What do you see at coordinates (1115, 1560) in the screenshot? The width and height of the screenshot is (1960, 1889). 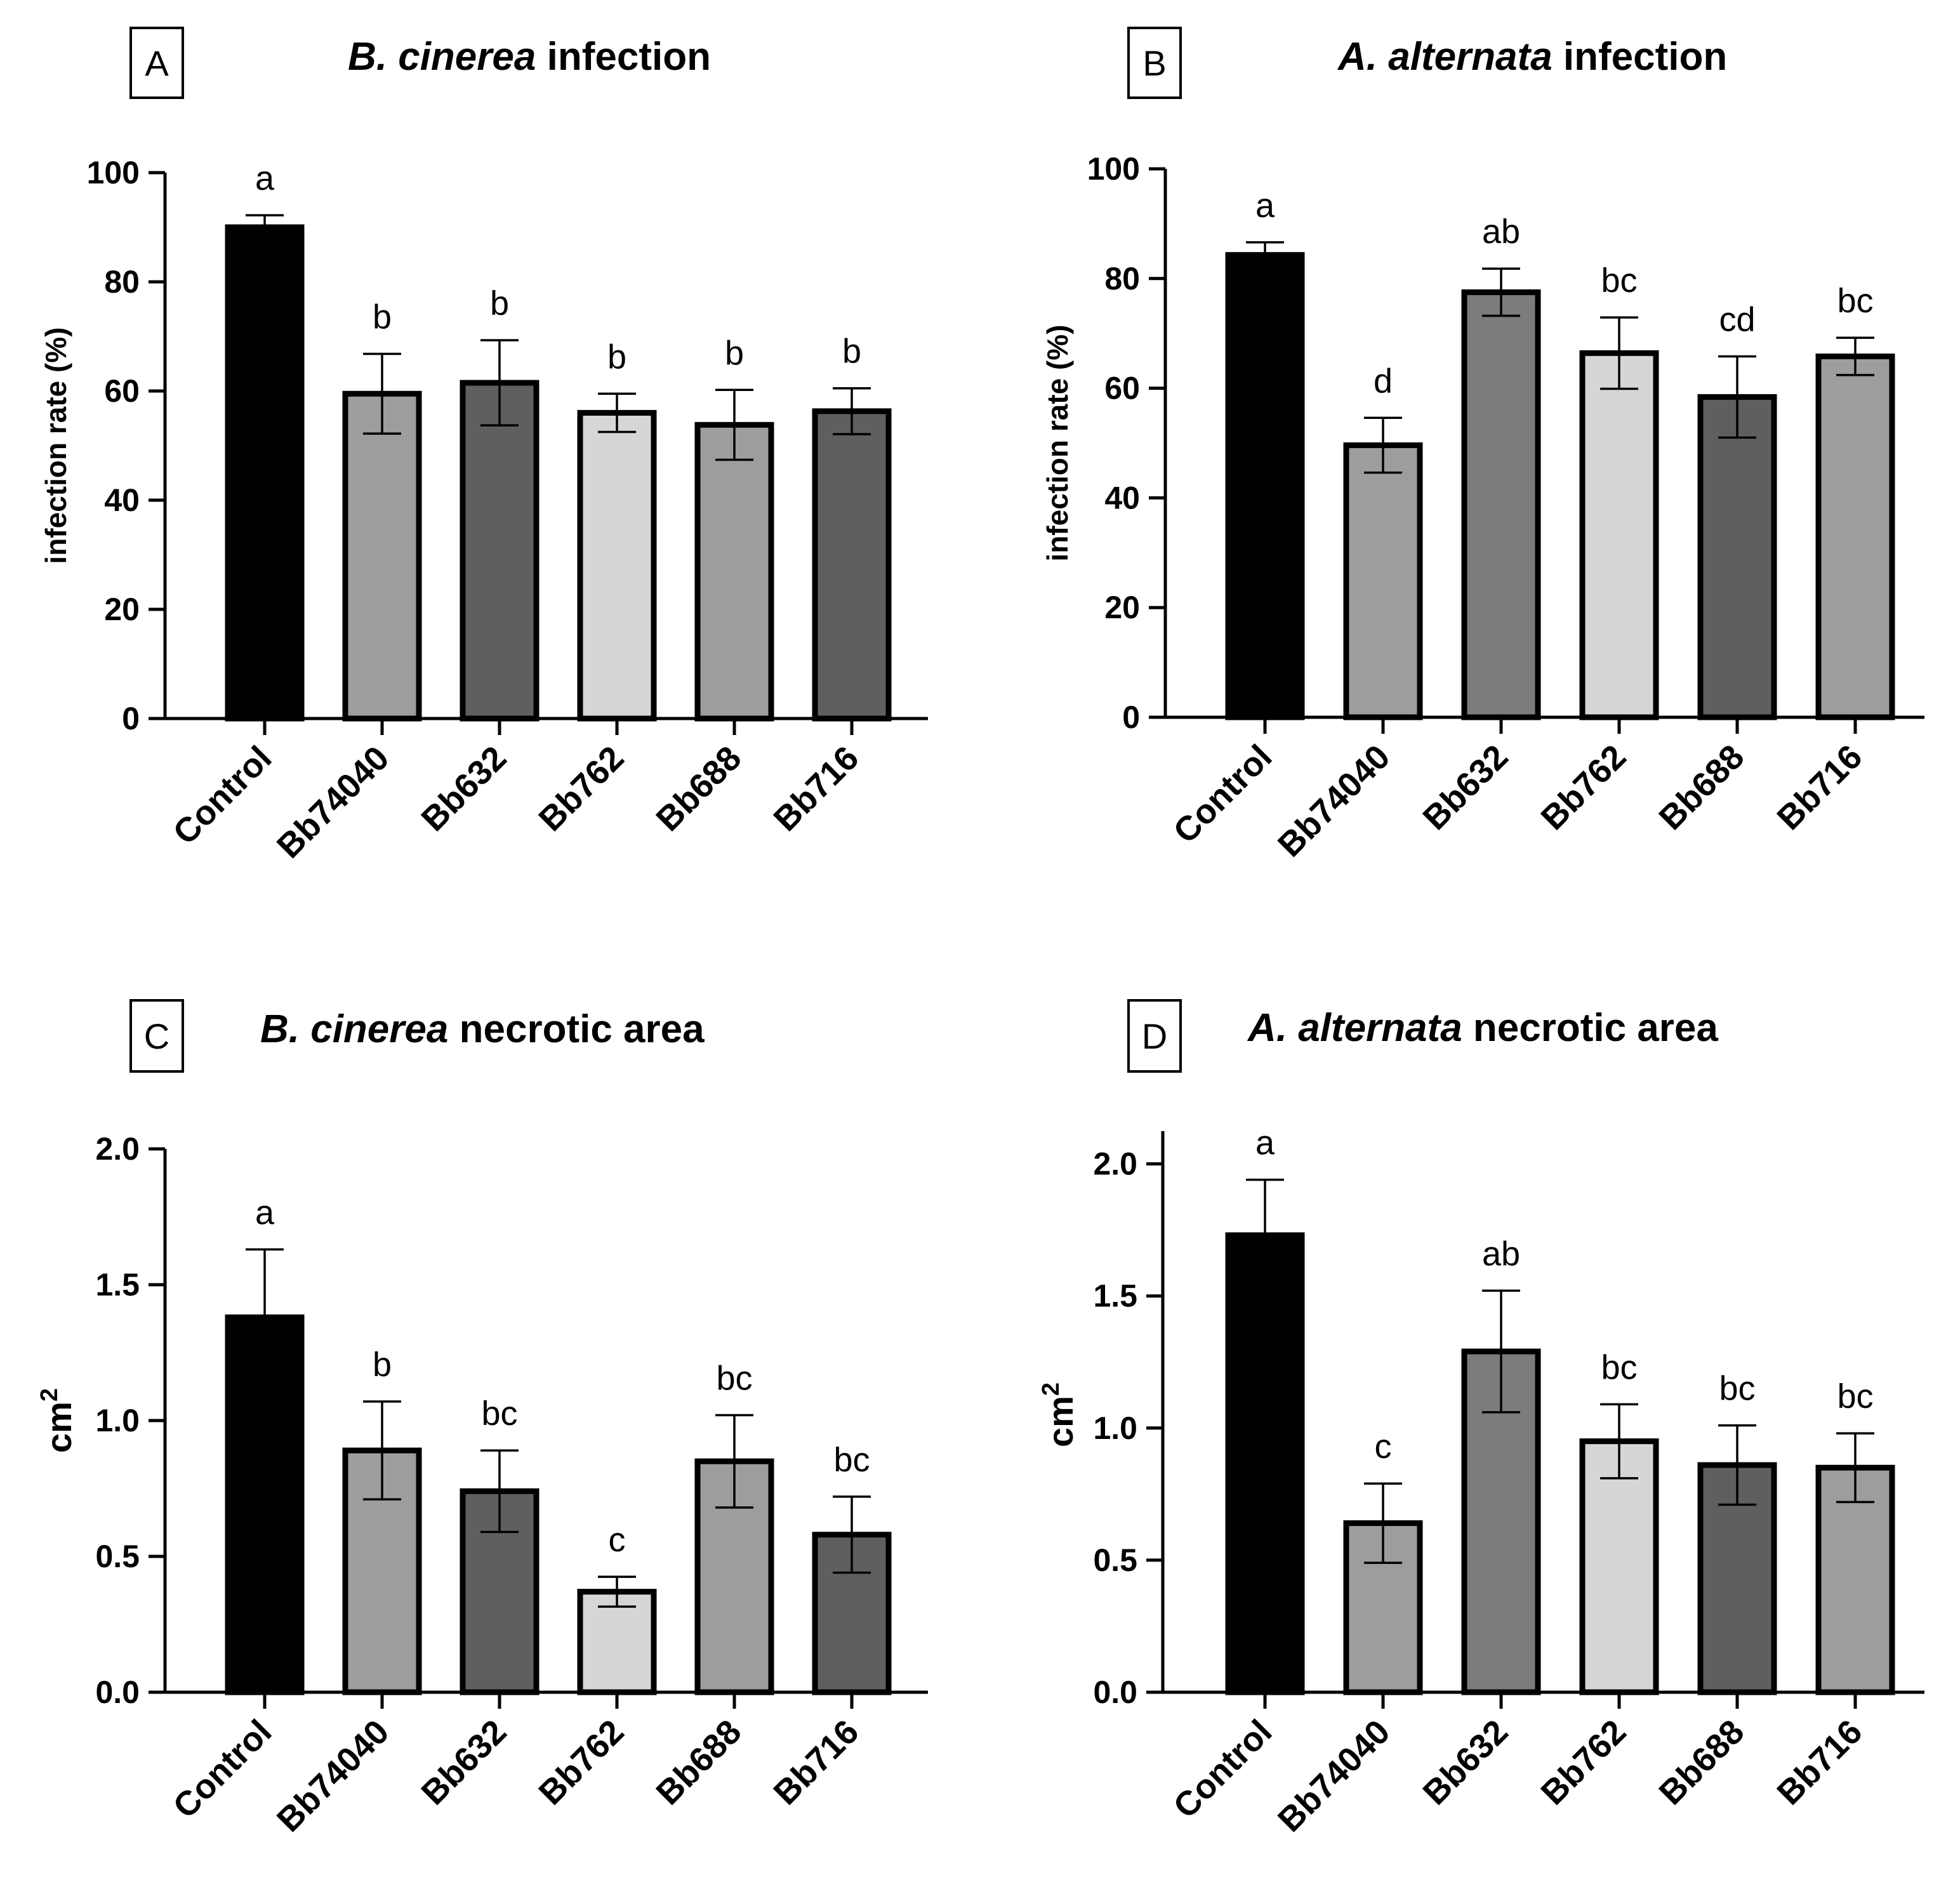 I see `y-tick-label: 0.5` at bounding box center [1115, 1560].